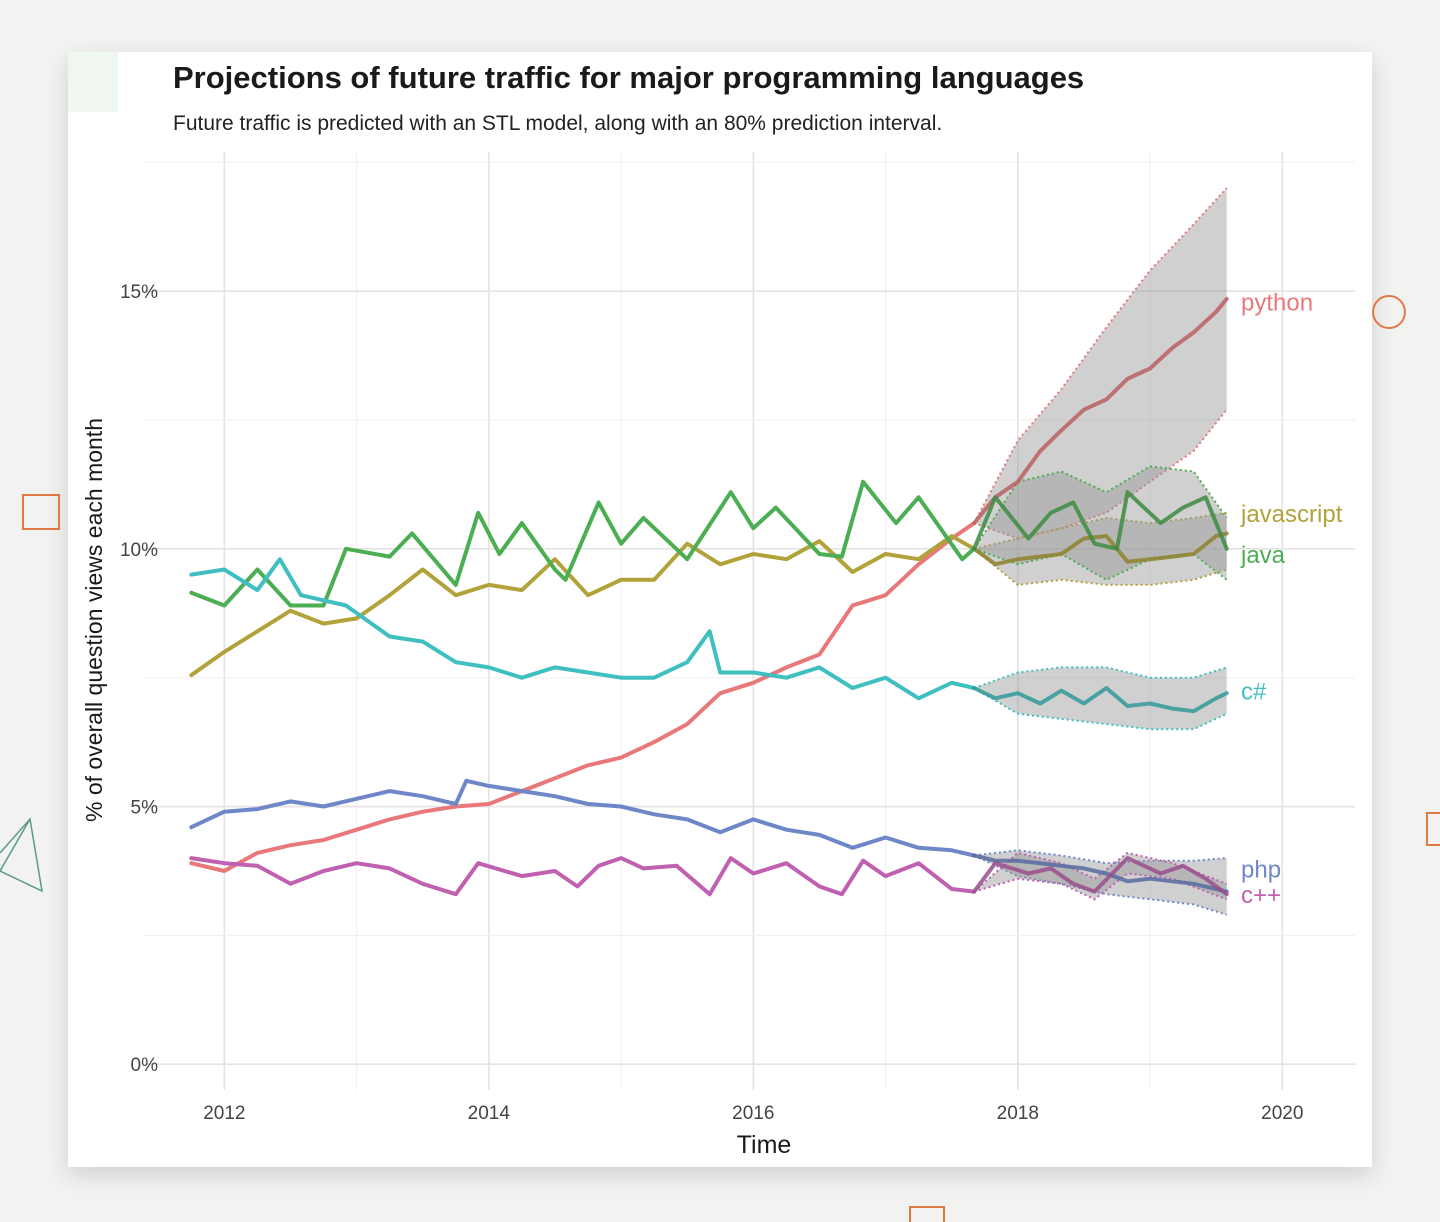  Describe the element at coordinates (139, 292) in the screenshot. I see `y-tick-label: 15%` at that location.